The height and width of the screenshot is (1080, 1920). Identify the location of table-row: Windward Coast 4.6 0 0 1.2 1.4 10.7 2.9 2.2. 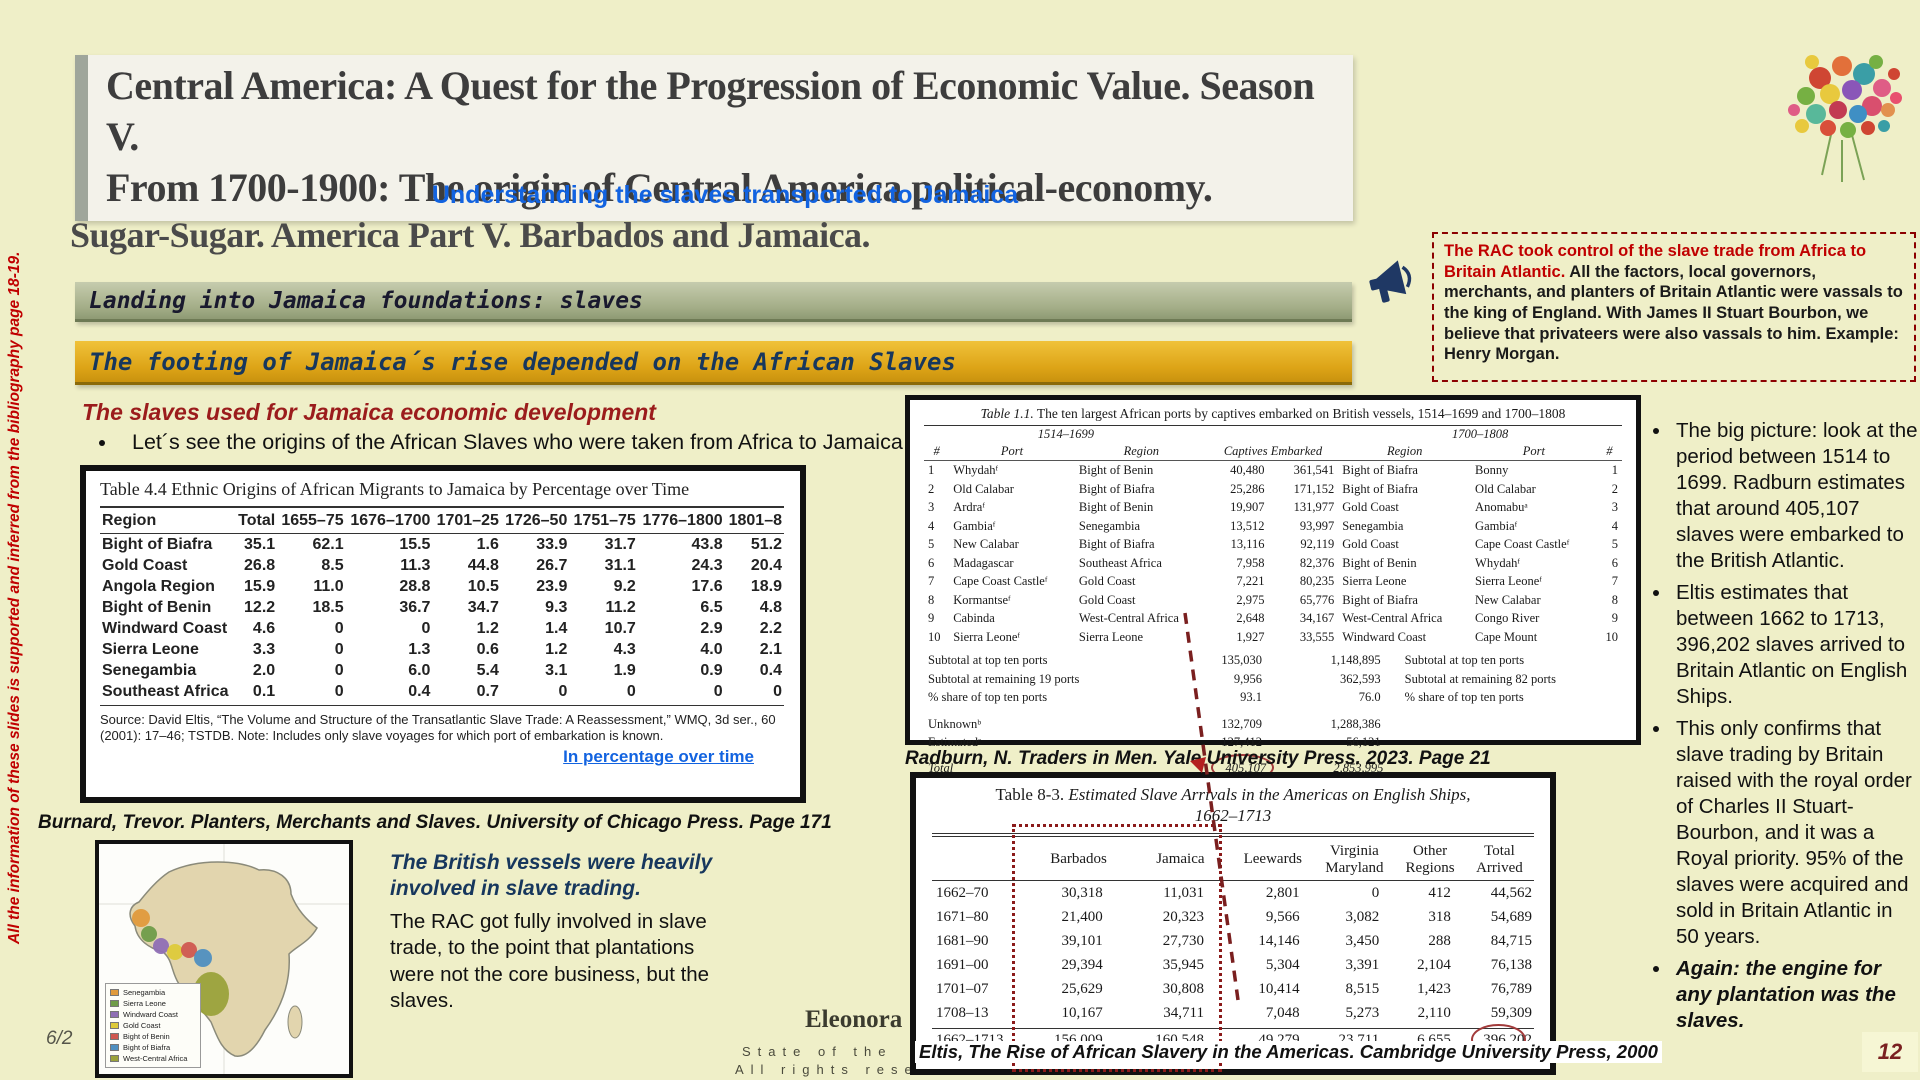
(442, 628).